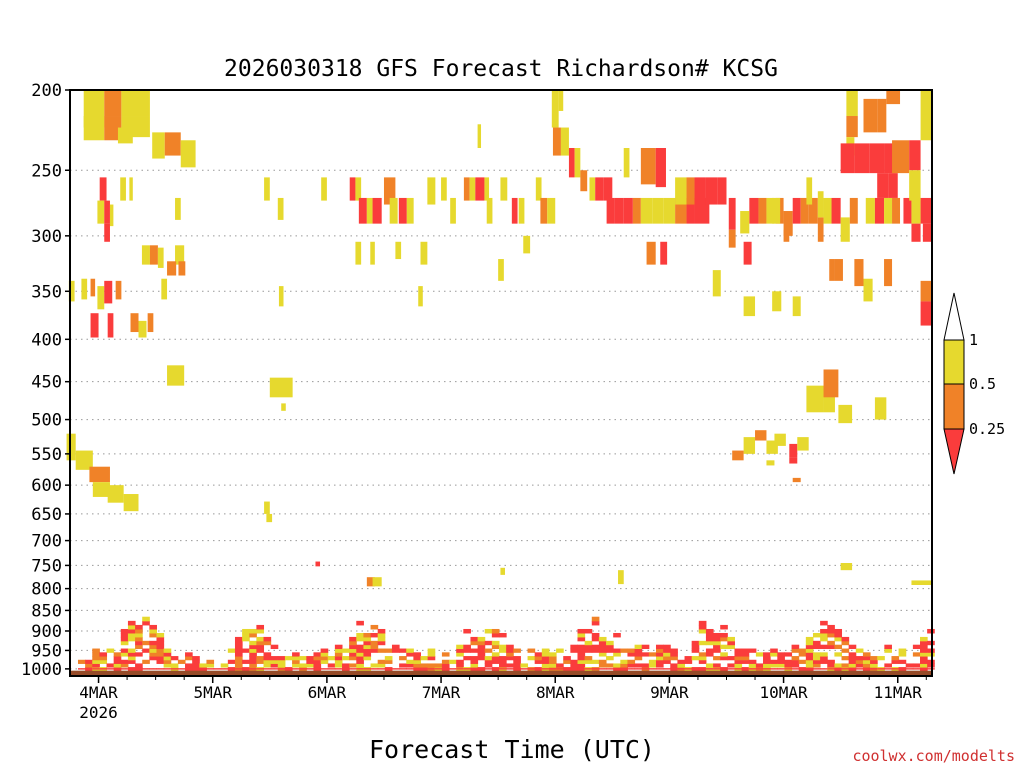  Describe the element at coordinates (933, 756) in the screenshot. I see `credit-text: coolwx.com/modelts` at that location.